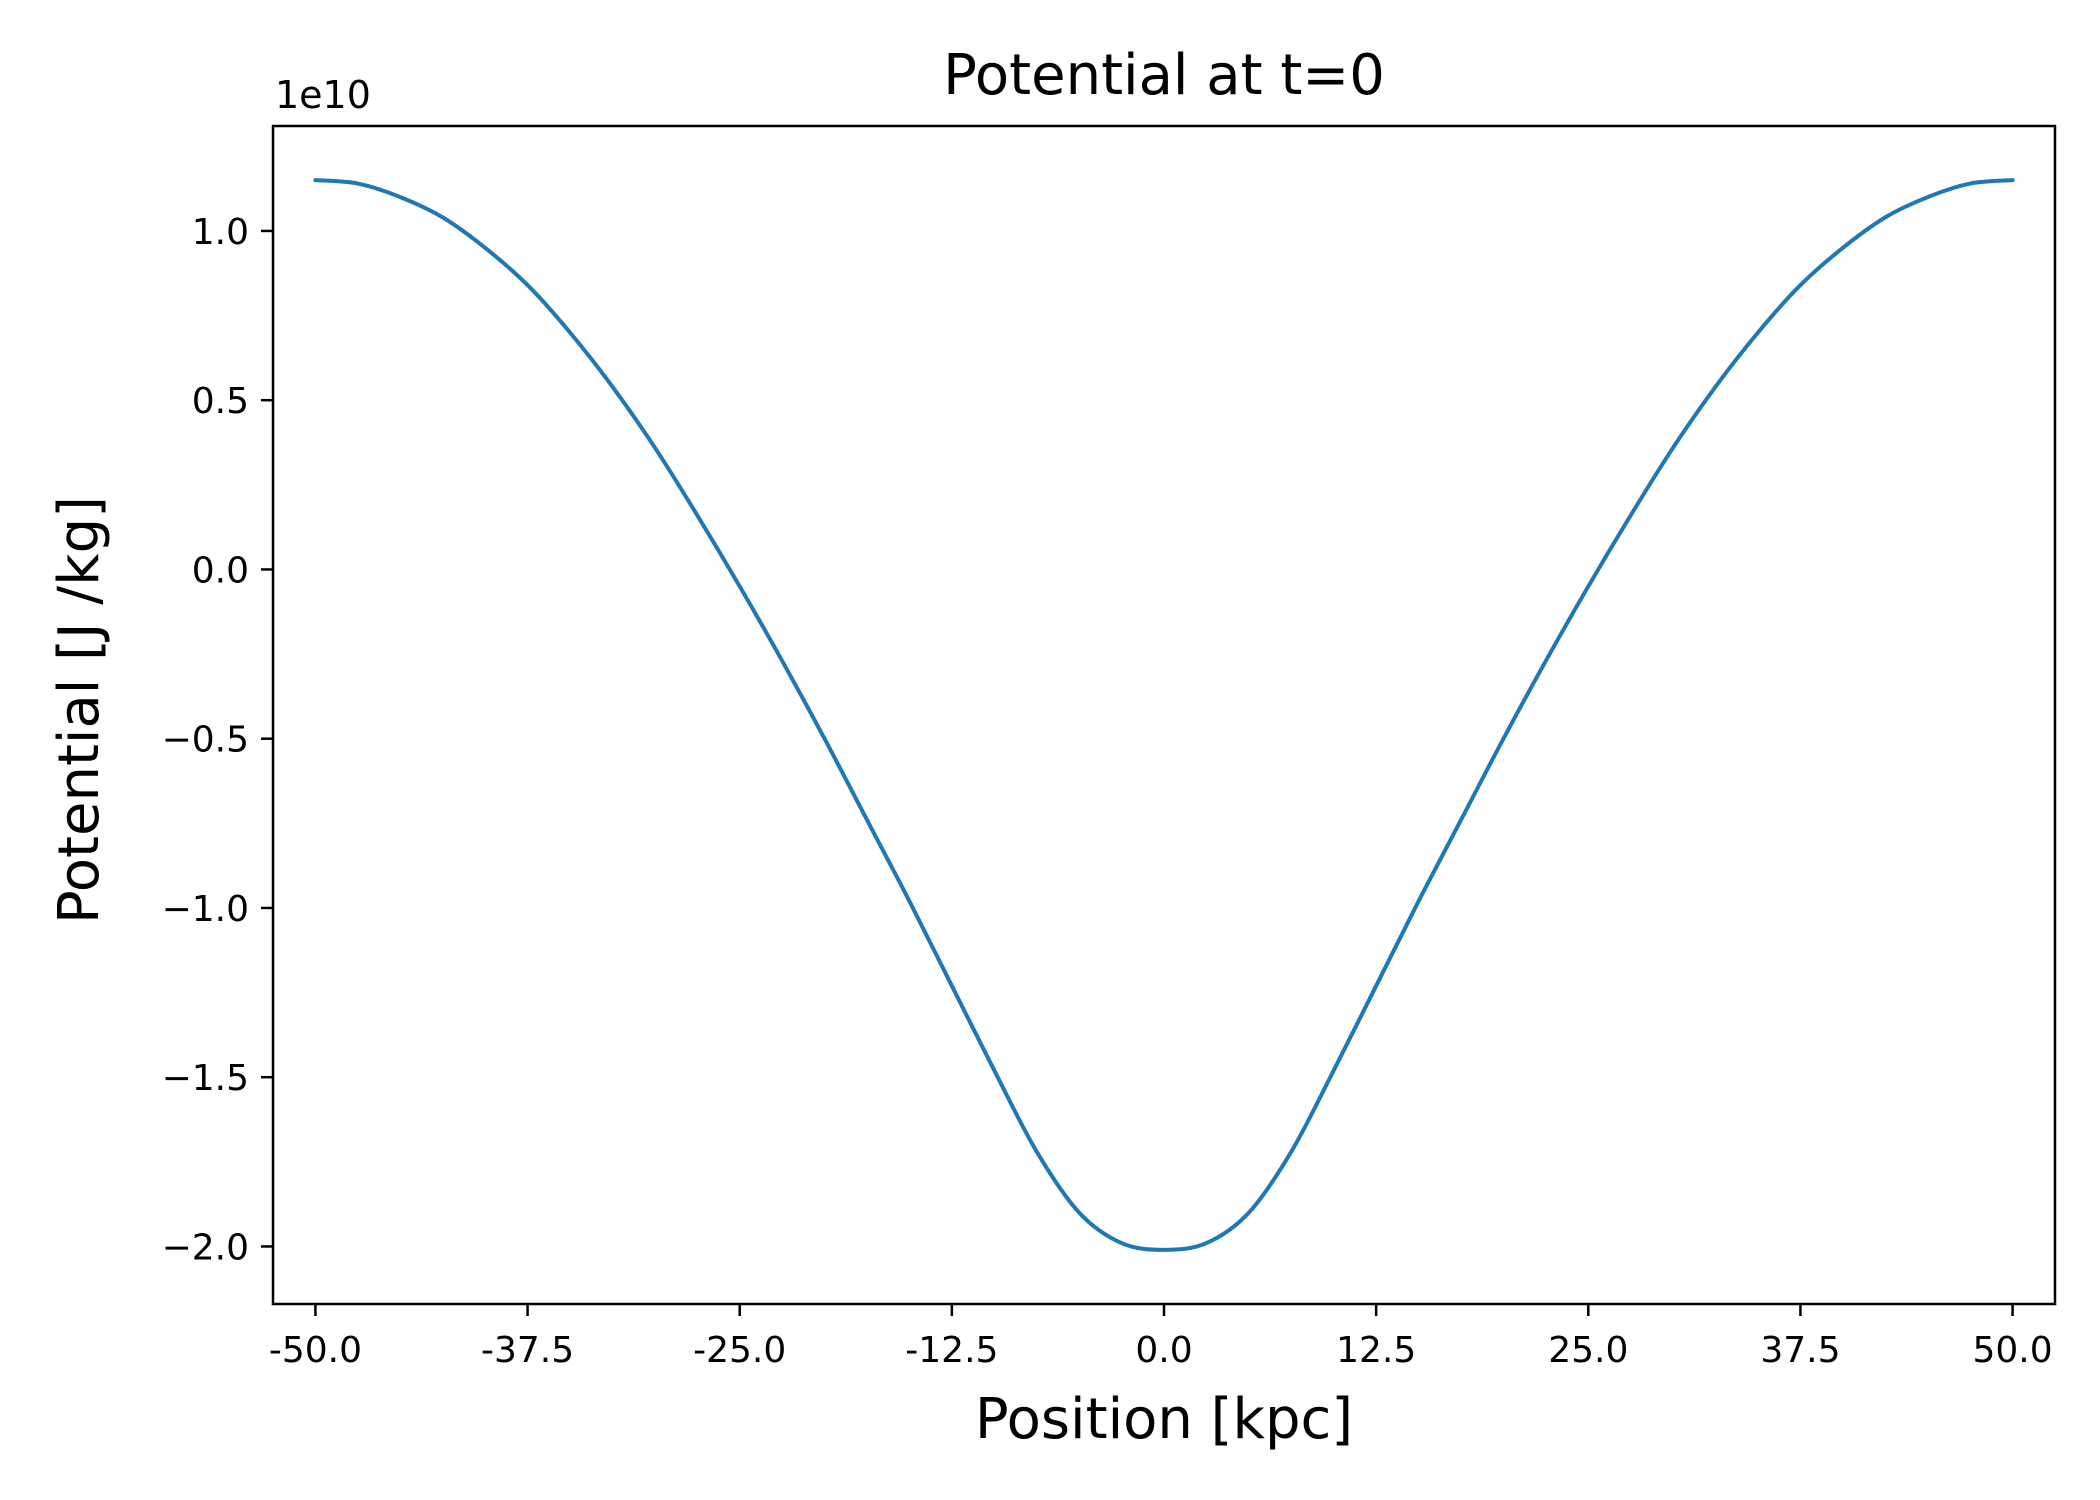  I want to click on y-tick-label: 1.0, so click(220, 232).